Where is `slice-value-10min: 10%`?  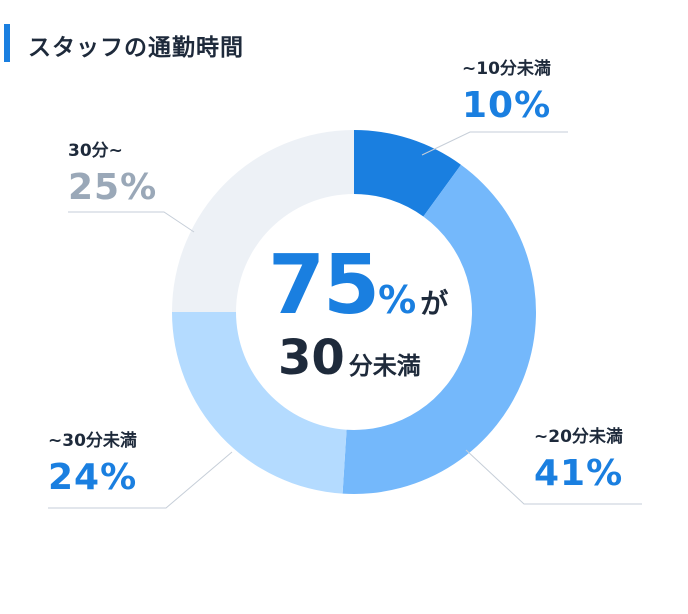 slice-value-10min: 10% is located at coordinates (507, 105).